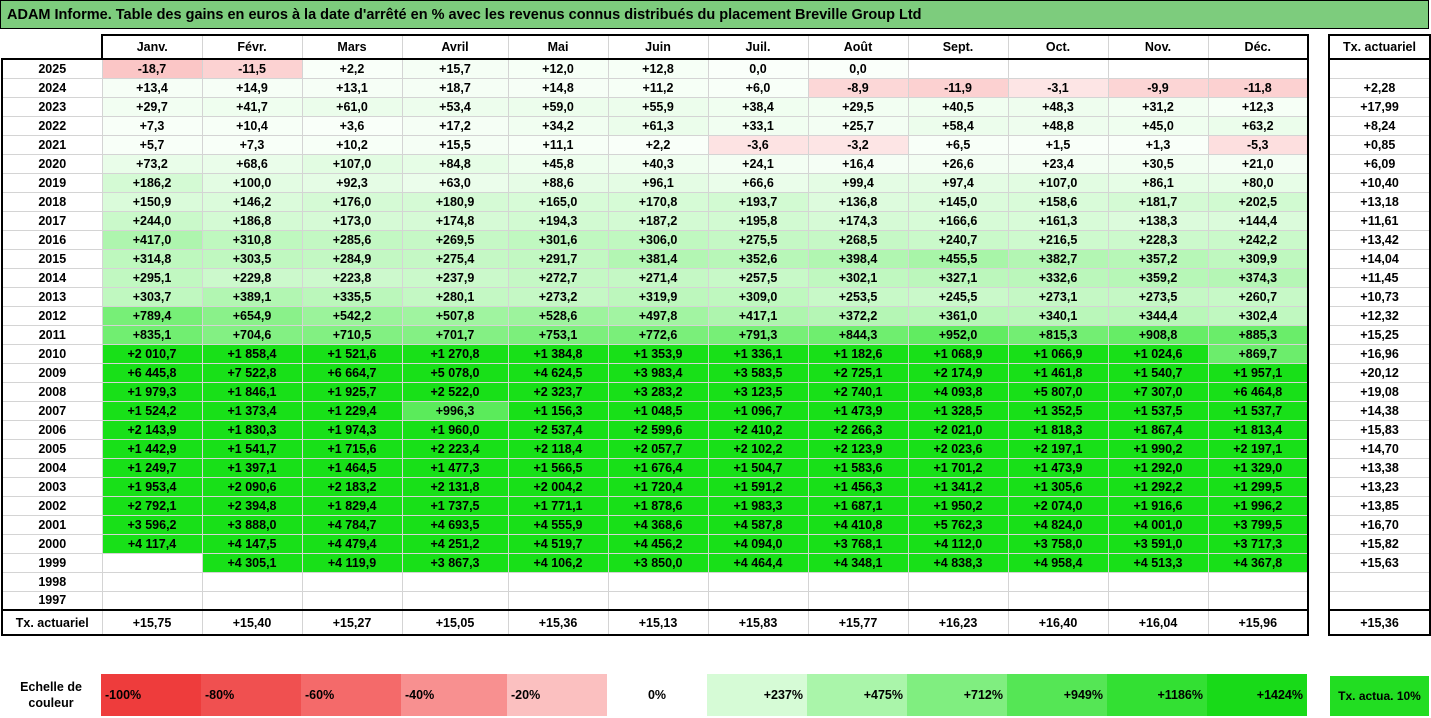  I want to click on value-cell: +528,6, so click(558, 315).